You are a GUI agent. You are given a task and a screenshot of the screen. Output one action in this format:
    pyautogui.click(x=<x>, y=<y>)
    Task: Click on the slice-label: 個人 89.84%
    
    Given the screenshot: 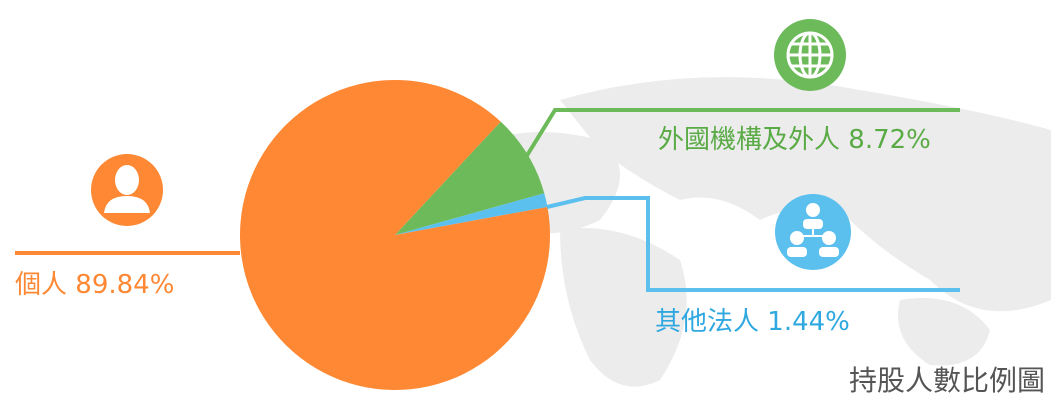 What is the action you would take?
    pyautogui.click(x=94, y=285)
    